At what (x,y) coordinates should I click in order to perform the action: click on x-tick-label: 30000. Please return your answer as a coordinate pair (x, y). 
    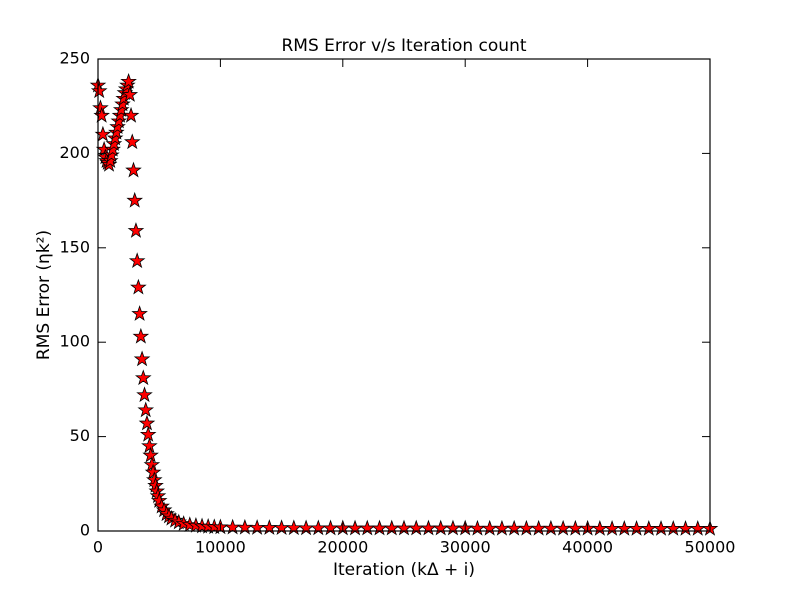
    Looking at the image, I should click on (465, 547).